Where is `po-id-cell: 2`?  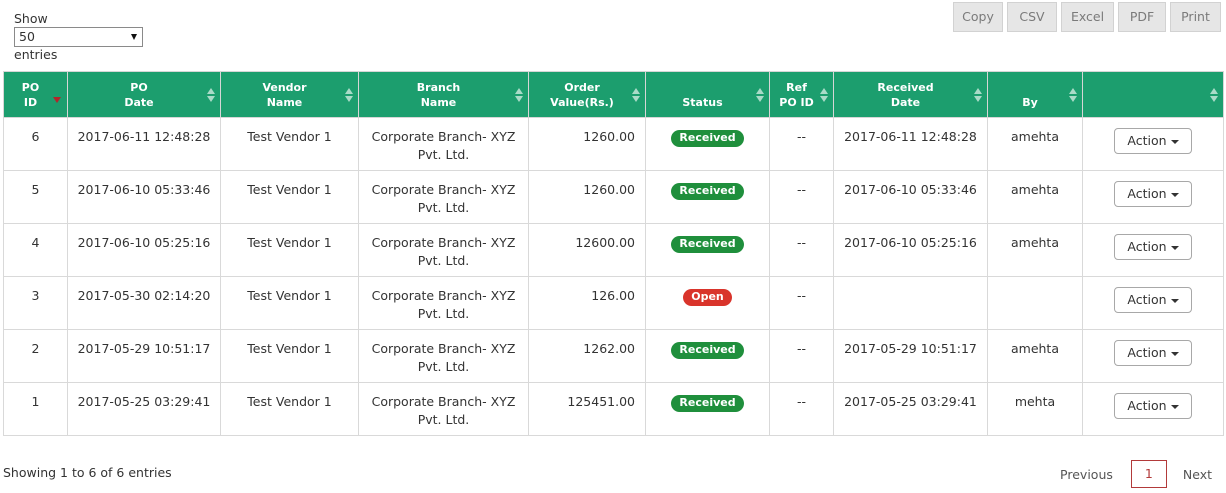 po-id-cell: 2 is located at coordinates (35, 356).